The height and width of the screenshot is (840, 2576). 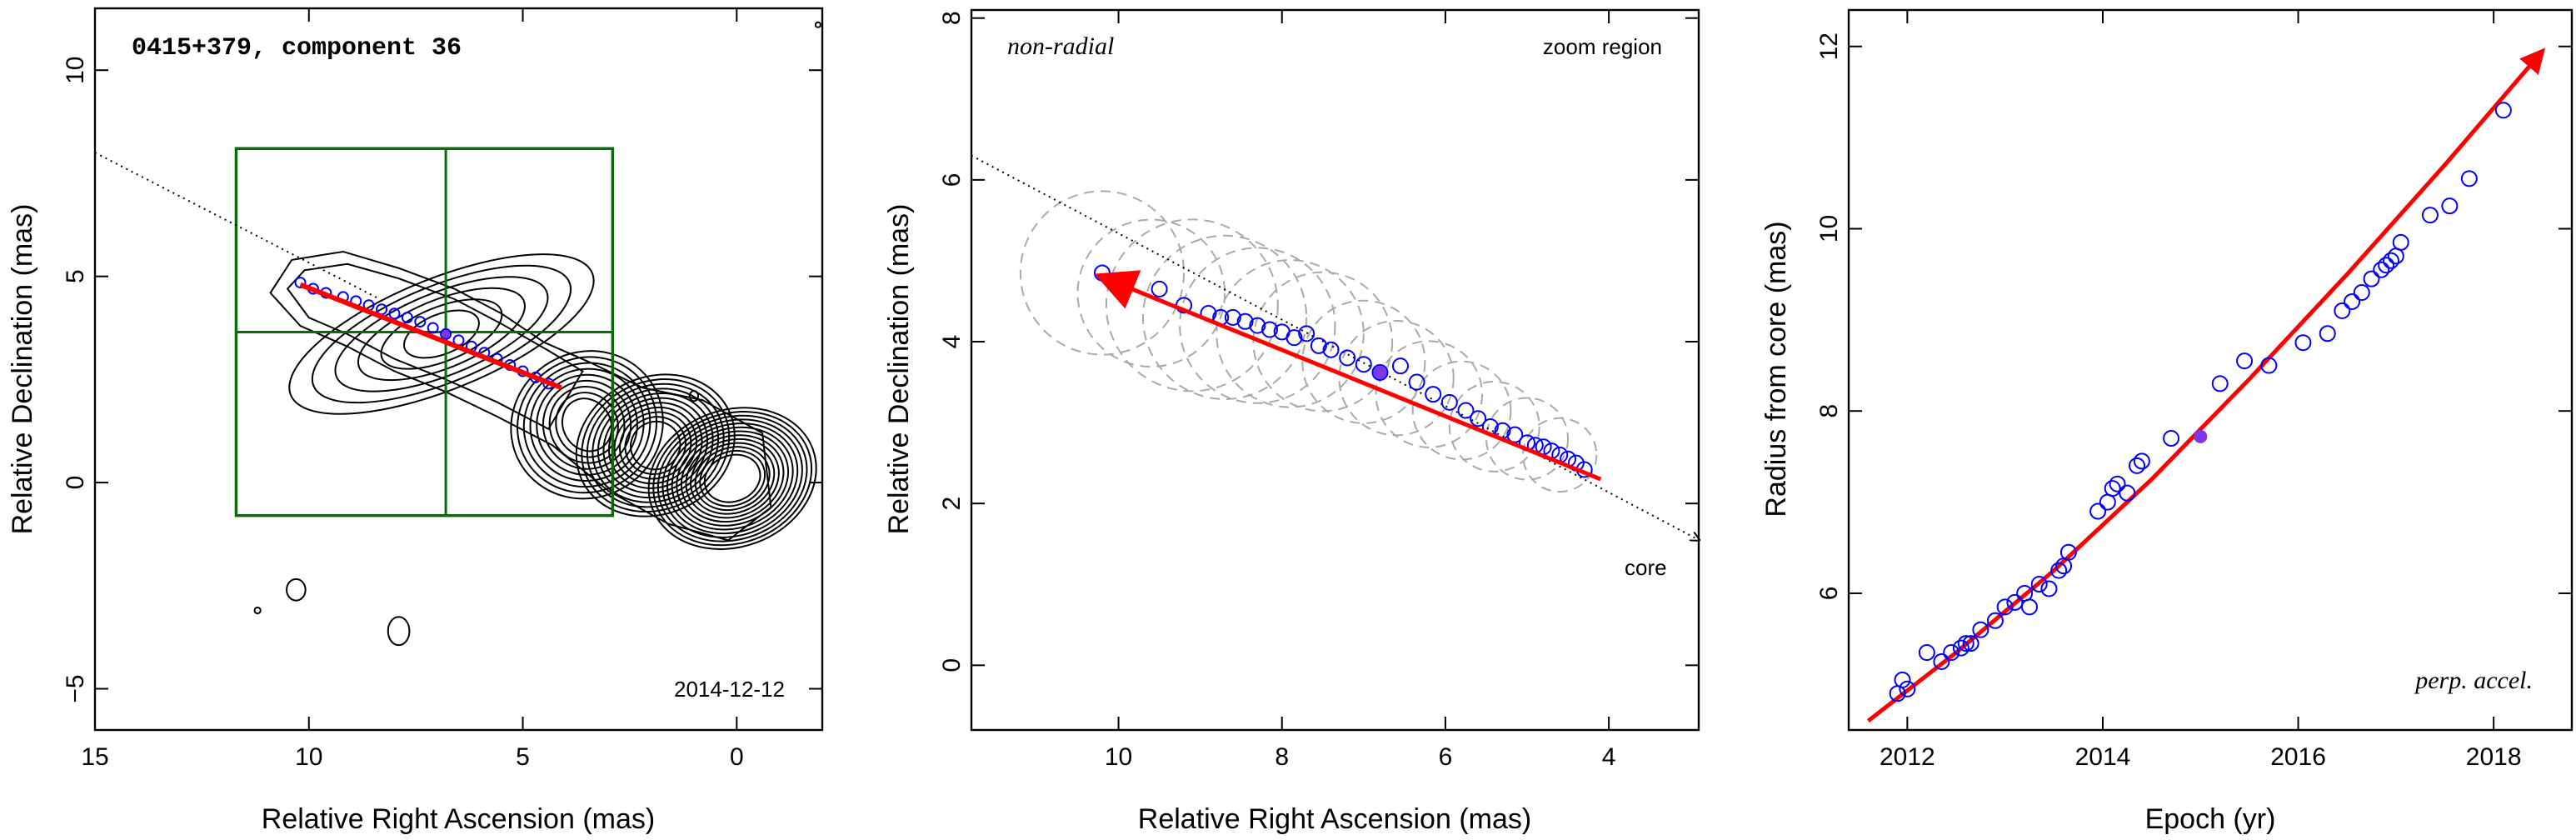 I want to click on x-tick-label: 2016, so click(x=2298, y=757).